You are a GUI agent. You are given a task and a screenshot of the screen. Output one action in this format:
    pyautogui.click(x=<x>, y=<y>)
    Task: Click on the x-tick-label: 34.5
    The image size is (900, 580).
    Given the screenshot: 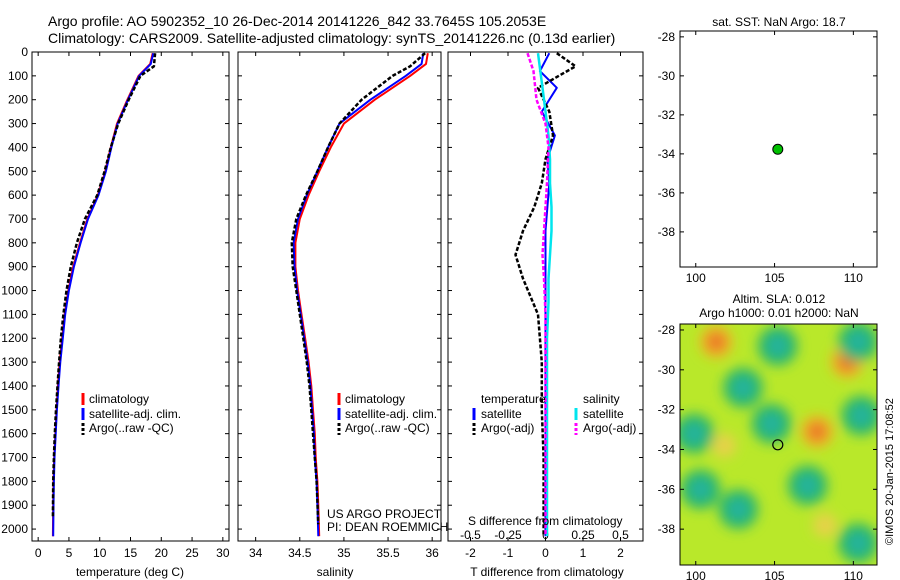 What is the action you would take?
    pyautogui.click(x=300, y=553)
    